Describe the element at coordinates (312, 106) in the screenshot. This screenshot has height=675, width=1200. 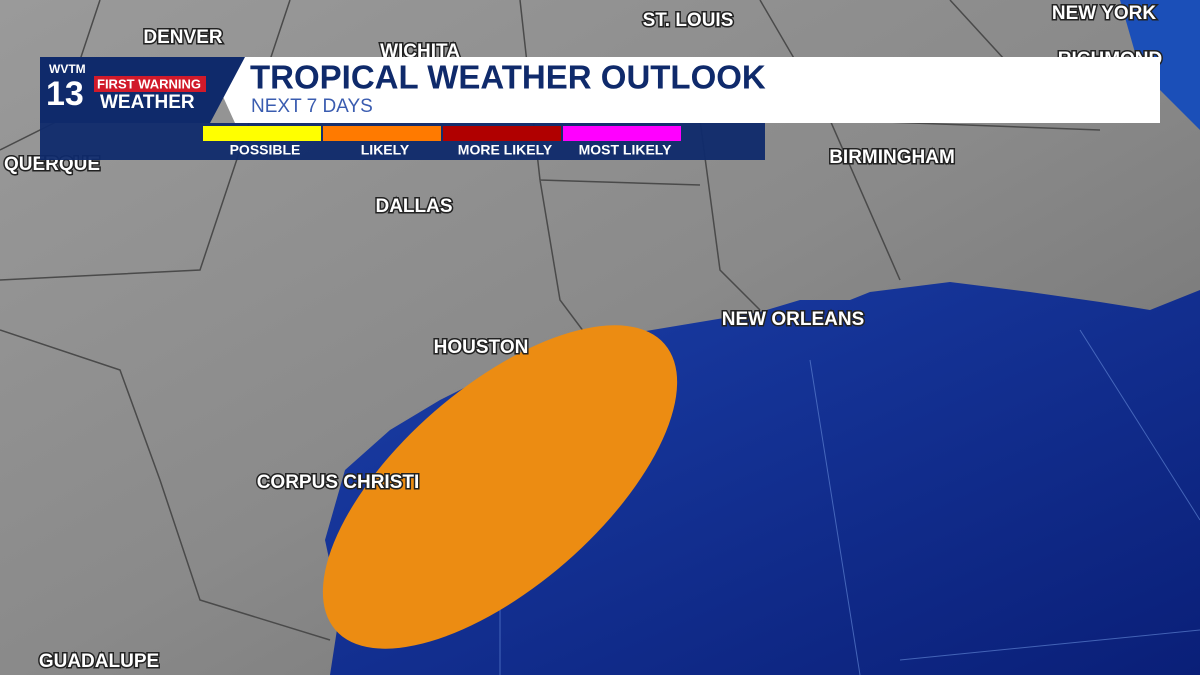
I see `subtitle: NEXT 7 DAYS` at that location.